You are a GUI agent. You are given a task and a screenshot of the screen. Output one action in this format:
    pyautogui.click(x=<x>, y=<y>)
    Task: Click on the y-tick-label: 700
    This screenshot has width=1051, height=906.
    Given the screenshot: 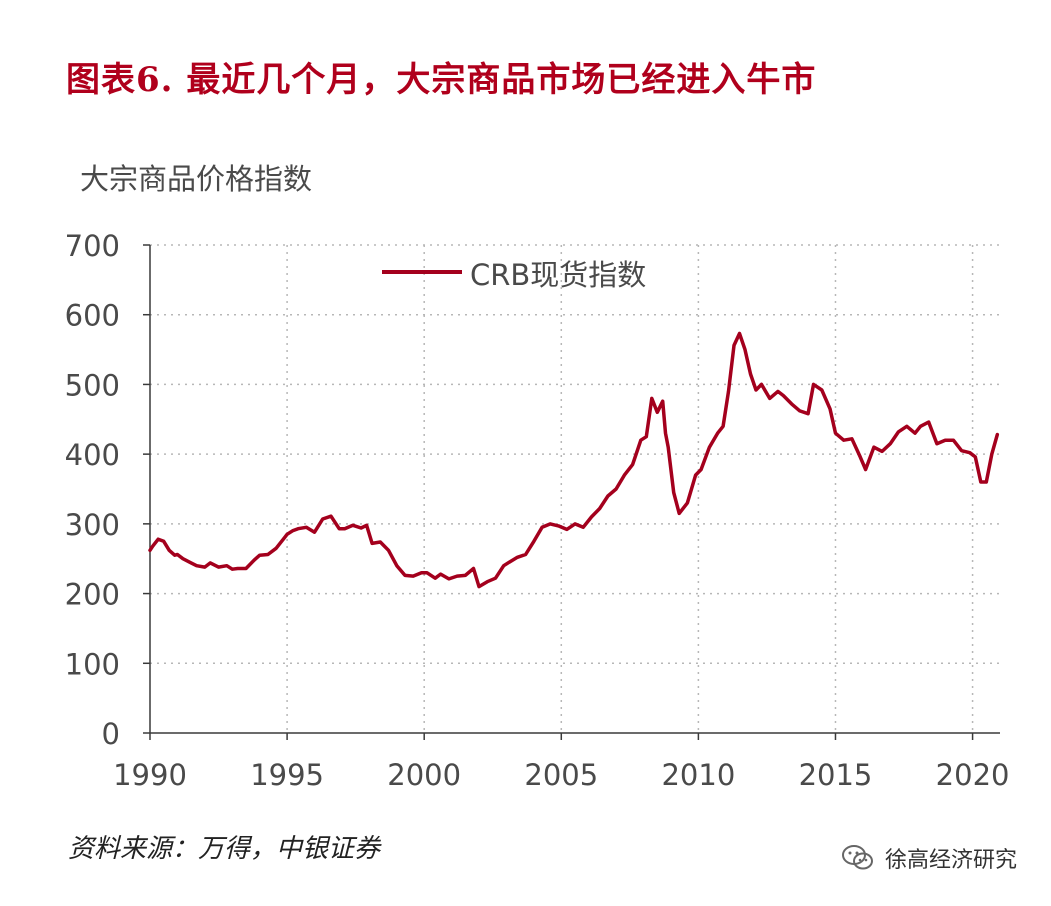 What is the action you would take?
    pyautogui.click(x=92, y=246)
    